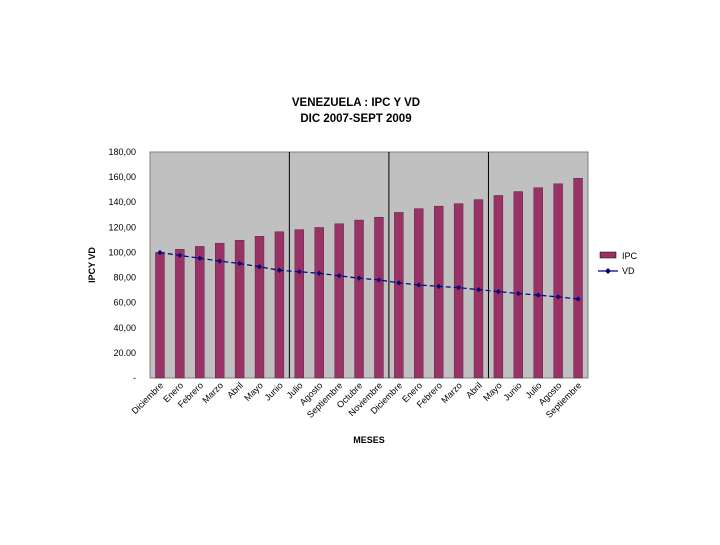 Image resolution: width=720 pixels, height=545 pixels. I want to click on x-category-label-17: Abril, so click(474, 390).